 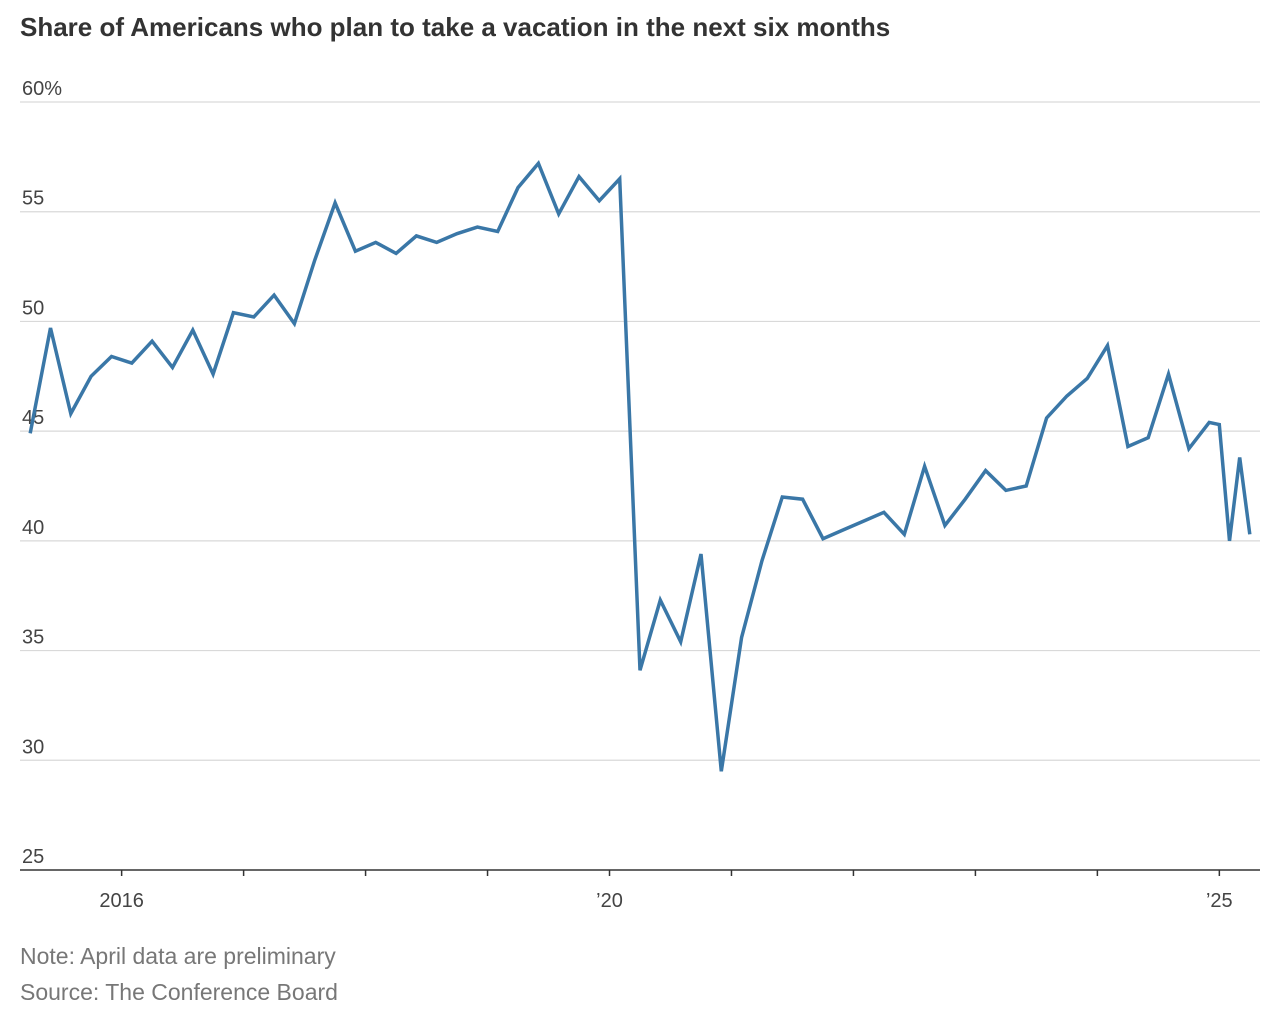 What do you see at coordinates (42, 89) in the screenshot?
I see `y-tick-label: 60%` at bounding box center [42, 89].